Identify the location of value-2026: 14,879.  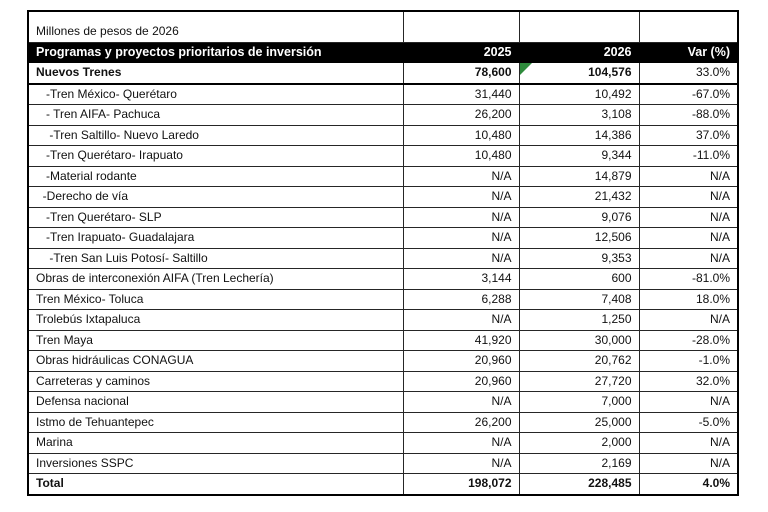
(579, 176).